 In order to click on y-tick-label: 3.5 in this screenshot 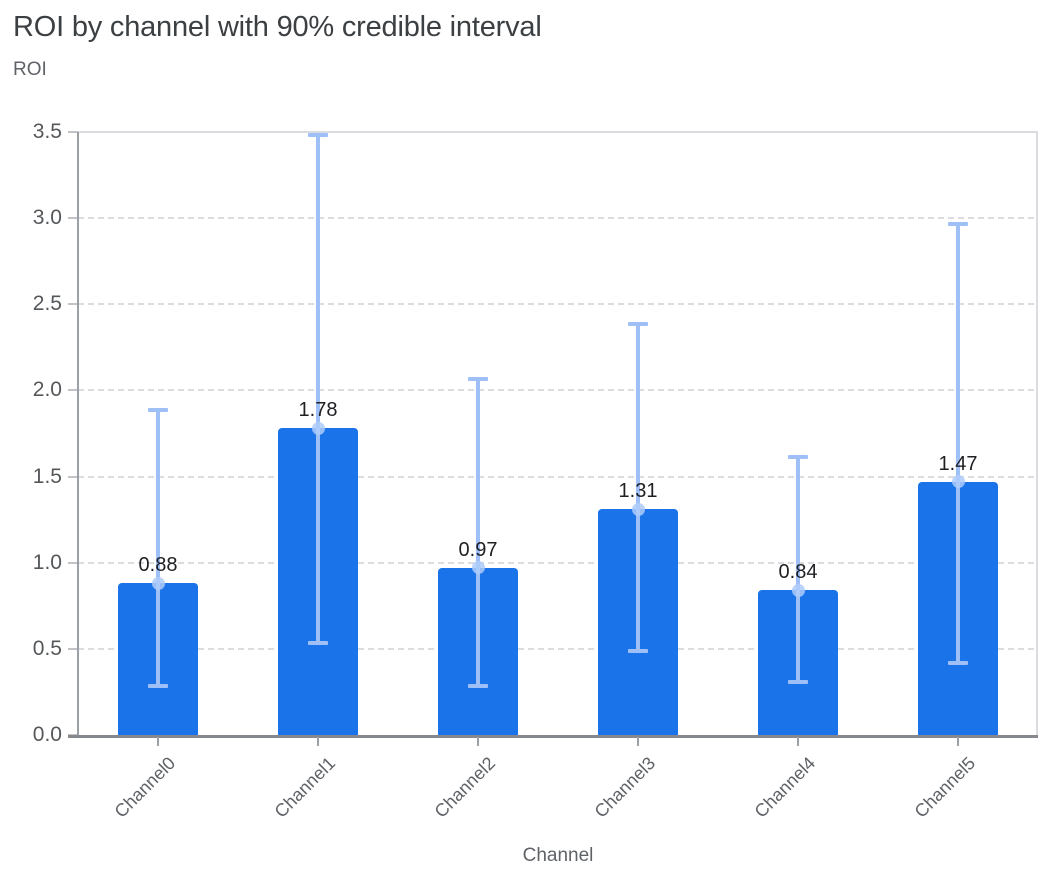, I will do `click(47, 131)`.